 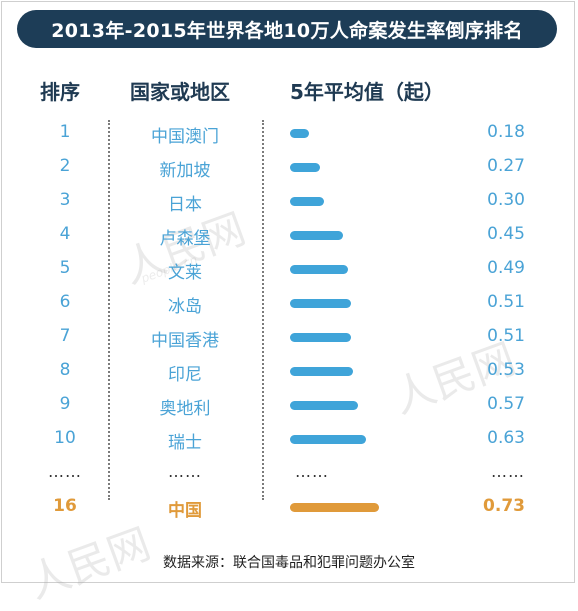 I want to click on value-label: 0.30, so click(x=506, y=200).